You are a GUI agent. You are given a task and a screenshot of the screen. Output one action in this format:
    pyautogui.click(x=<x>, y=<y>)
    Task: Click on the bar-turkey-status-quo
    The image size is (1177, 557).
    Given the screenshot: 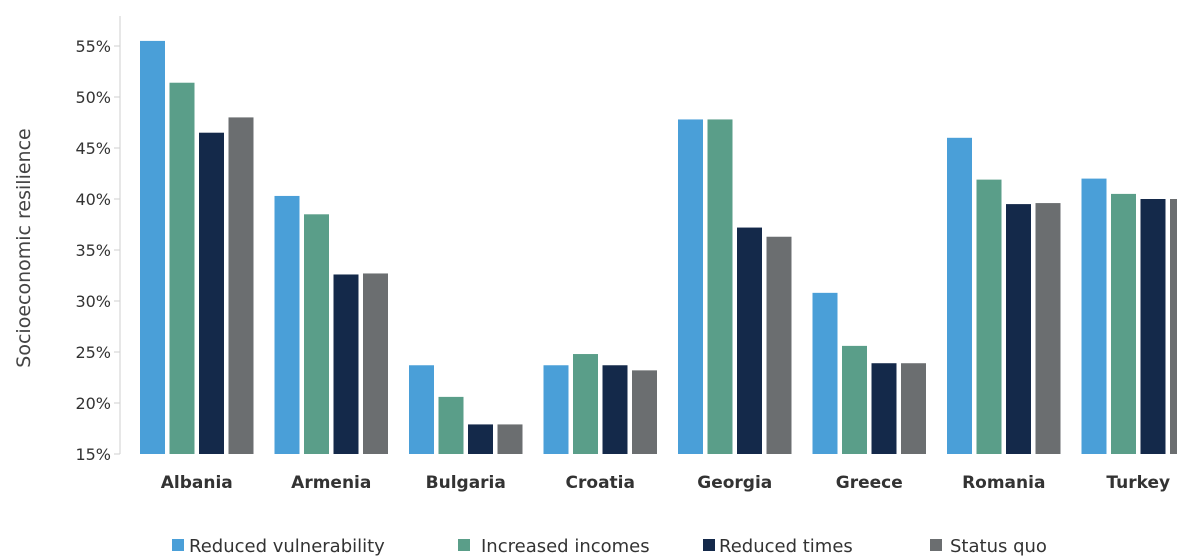 What is the action you would take?
    pyautogui.click(x=1173, y=326)
    